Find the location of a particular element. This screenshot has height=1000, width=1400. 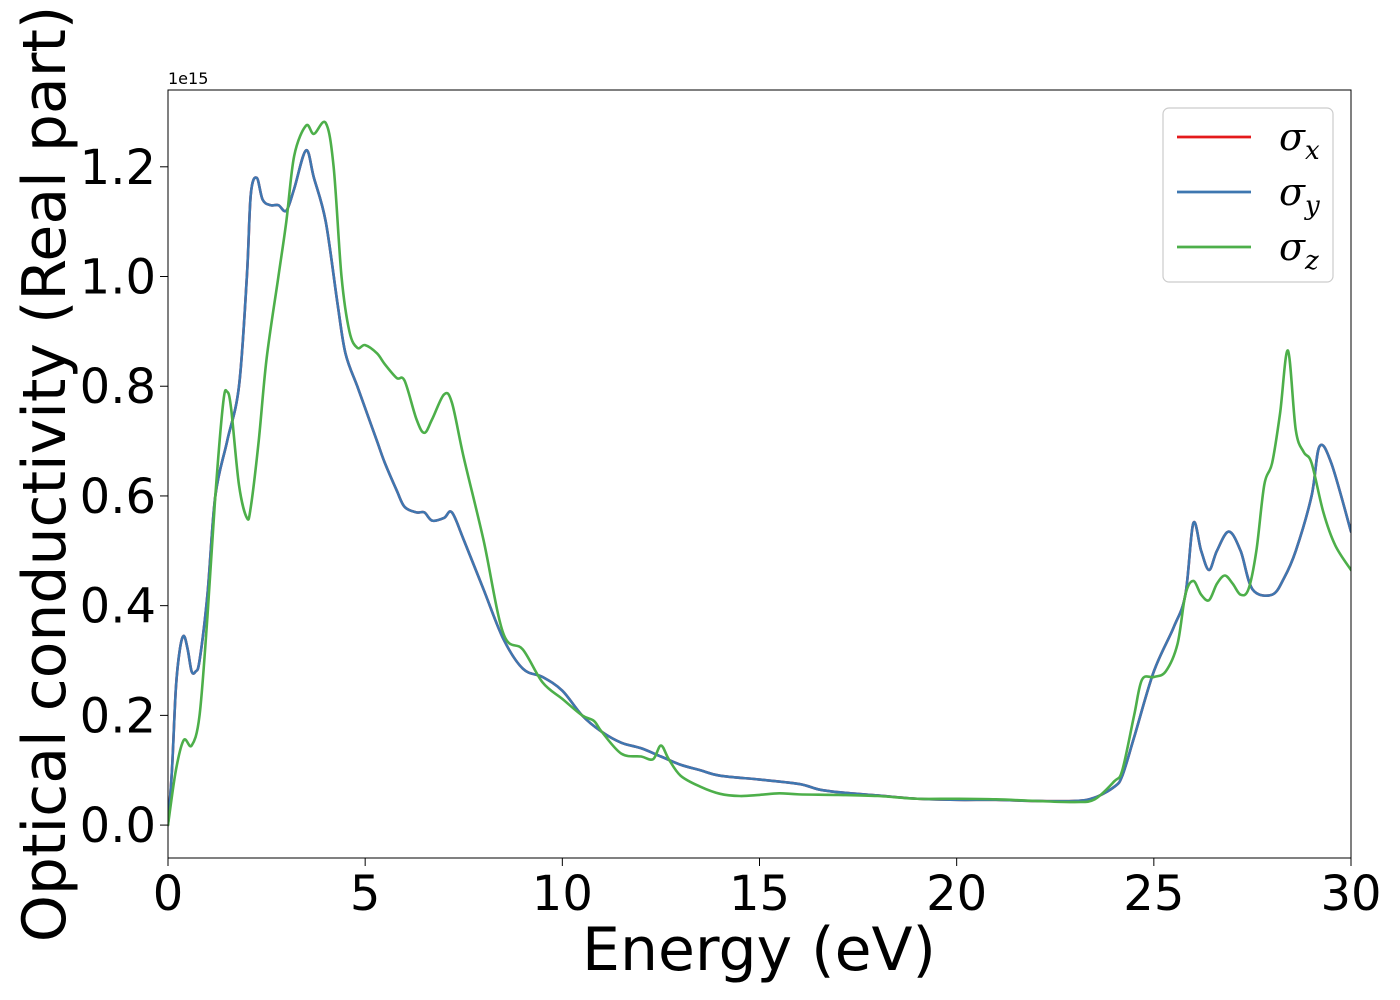

x-tick-label: 15 is located at coordinates (759, 894).